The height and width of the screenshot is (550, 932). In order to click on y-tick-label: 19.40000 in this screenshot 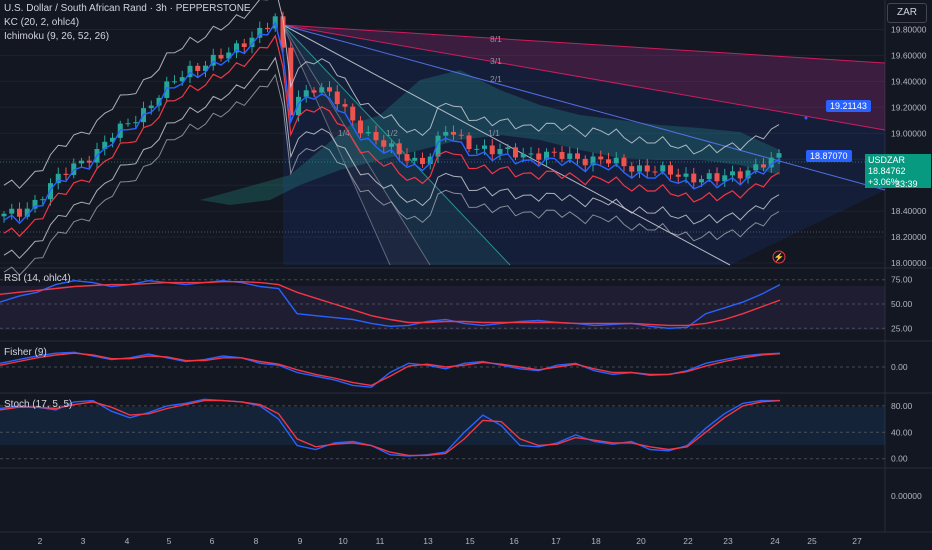, I will do `click(909, 81)`.